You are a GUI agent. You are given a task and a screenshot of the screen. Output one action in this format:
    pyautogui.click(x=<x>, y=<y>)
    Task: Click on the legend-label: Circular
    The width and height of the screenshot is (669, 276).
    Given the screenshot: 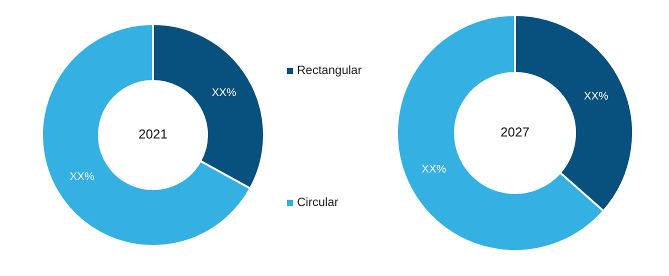 What is the action you would take?
    pyautogui.click(x=317, y=202)
    